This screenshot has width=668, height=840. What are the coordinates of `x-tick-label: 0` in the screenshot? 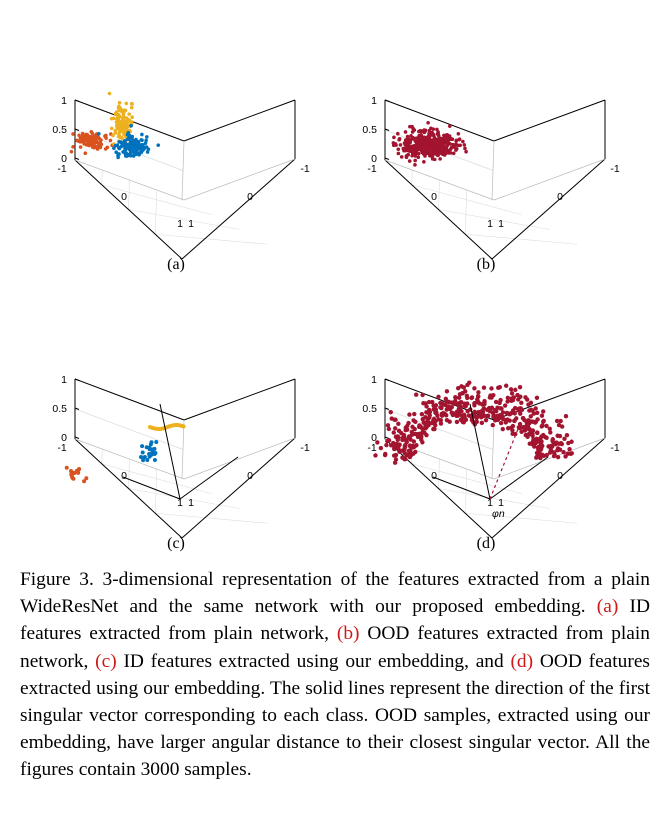 It's located at (124, 197).